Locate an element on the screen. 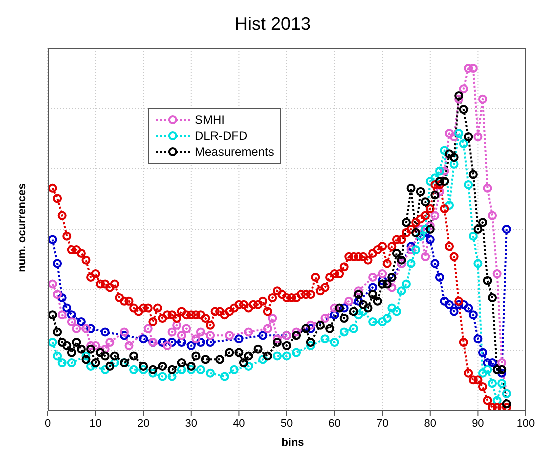  x-tick-label: 90 is located at coordinates (478, 424).